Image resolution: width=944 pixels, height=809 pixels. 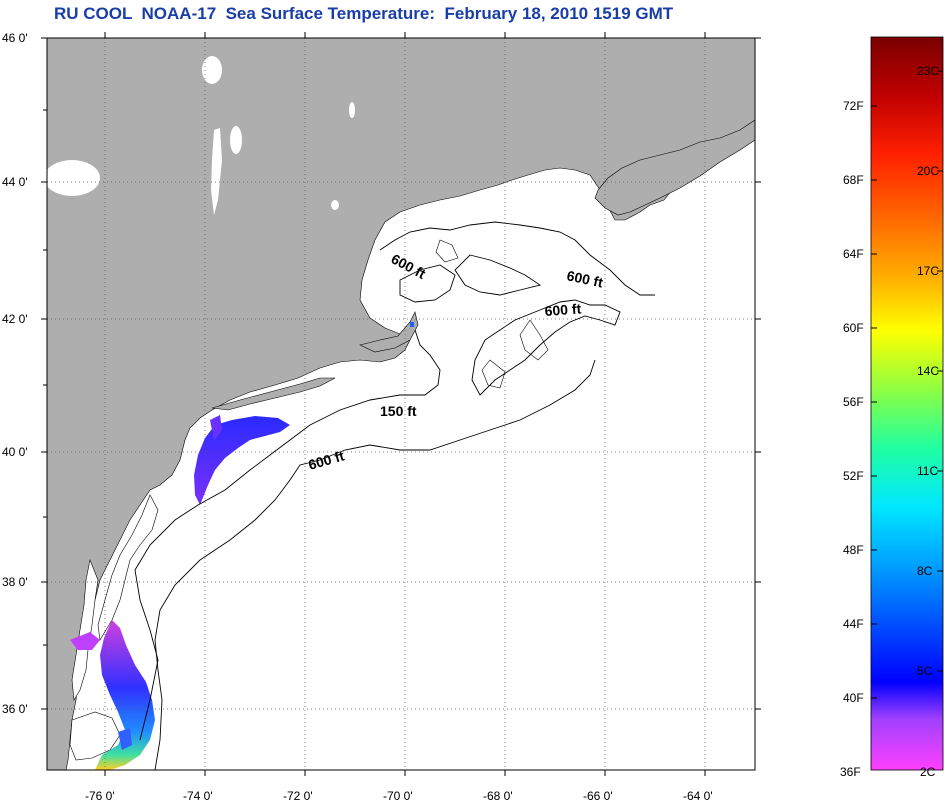 I want to click on colorbar-label-36f: 36F, so click(x=850, y=772).